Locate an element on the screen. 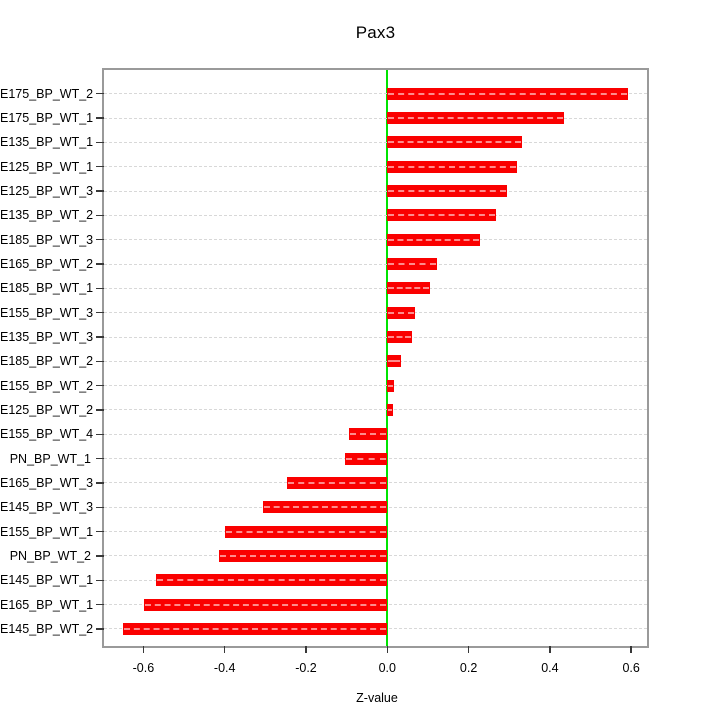 The width and height of the screenshot is (720, 720). y-axis-label: PN_BP_WT_1 is located at coordinates (50, 458).